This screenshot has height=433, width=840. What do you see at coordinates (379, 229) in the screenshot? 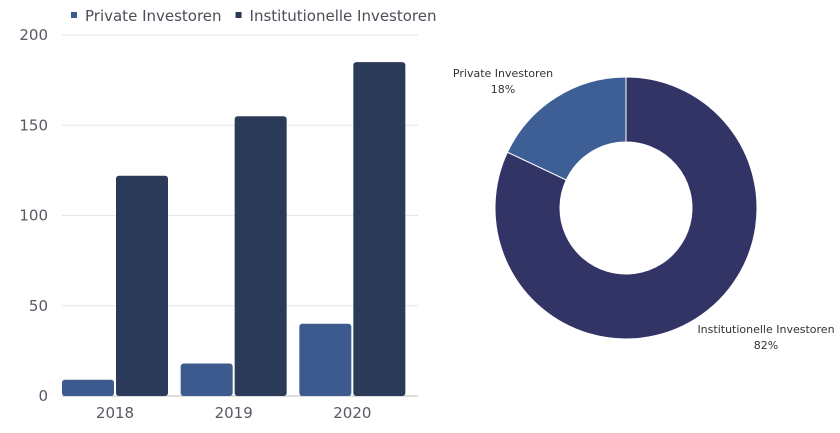
I see `bar-institutionelle-investoren-2020` at bounding box center [379, 229].